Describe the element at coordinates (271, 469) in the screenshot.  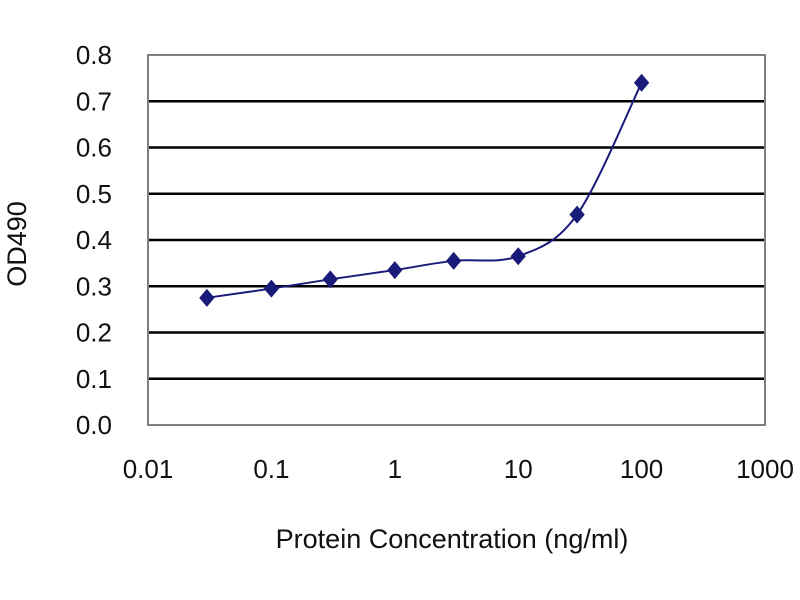
I see `x-tick-label: 0.1` at that location.